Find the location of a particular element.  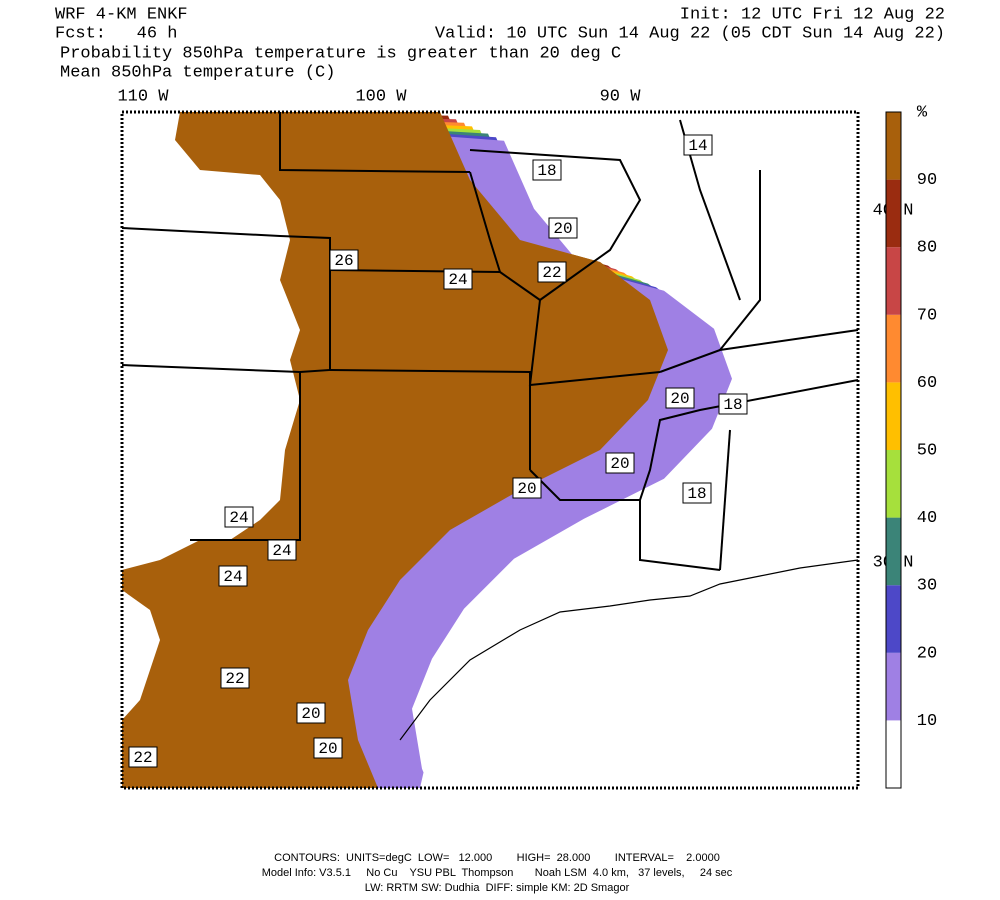

longitude-label: 100 W is located at coordinates (381, 96).